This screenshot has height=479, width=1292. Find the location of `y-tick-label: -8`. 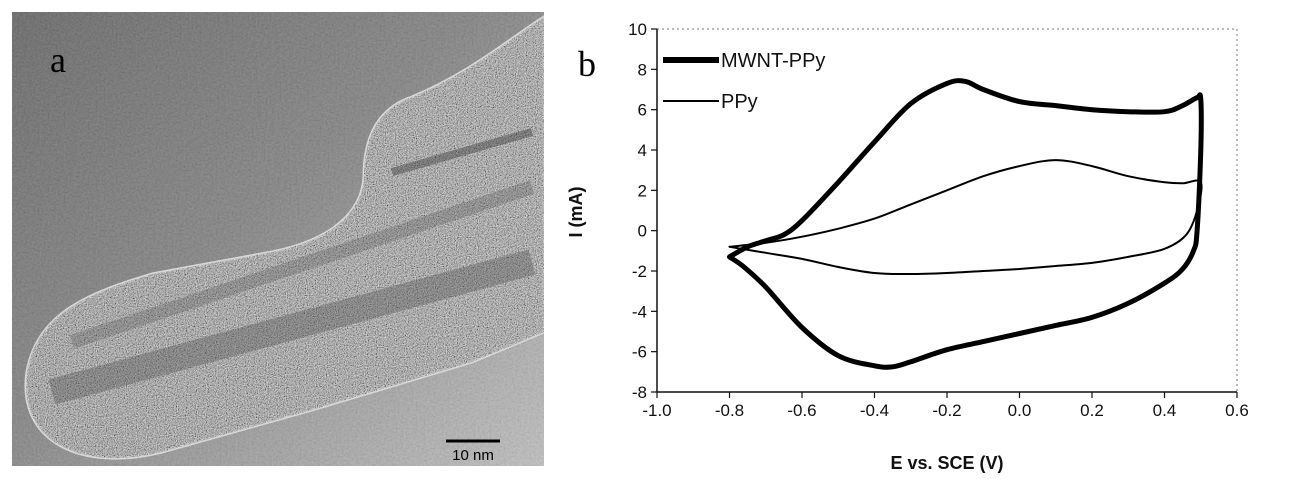

y-tick-label: -8 is located at coordinates (639, 392).